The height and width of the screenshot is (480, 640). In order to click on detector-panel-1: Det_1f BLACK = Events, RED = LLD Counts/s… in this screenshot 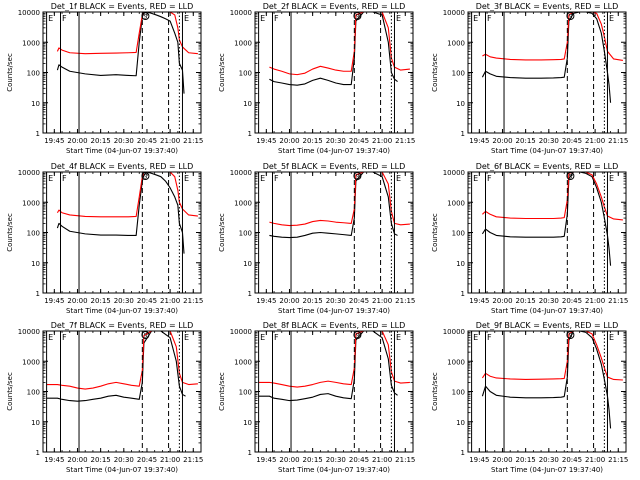, I will do `click(104, 78)`.